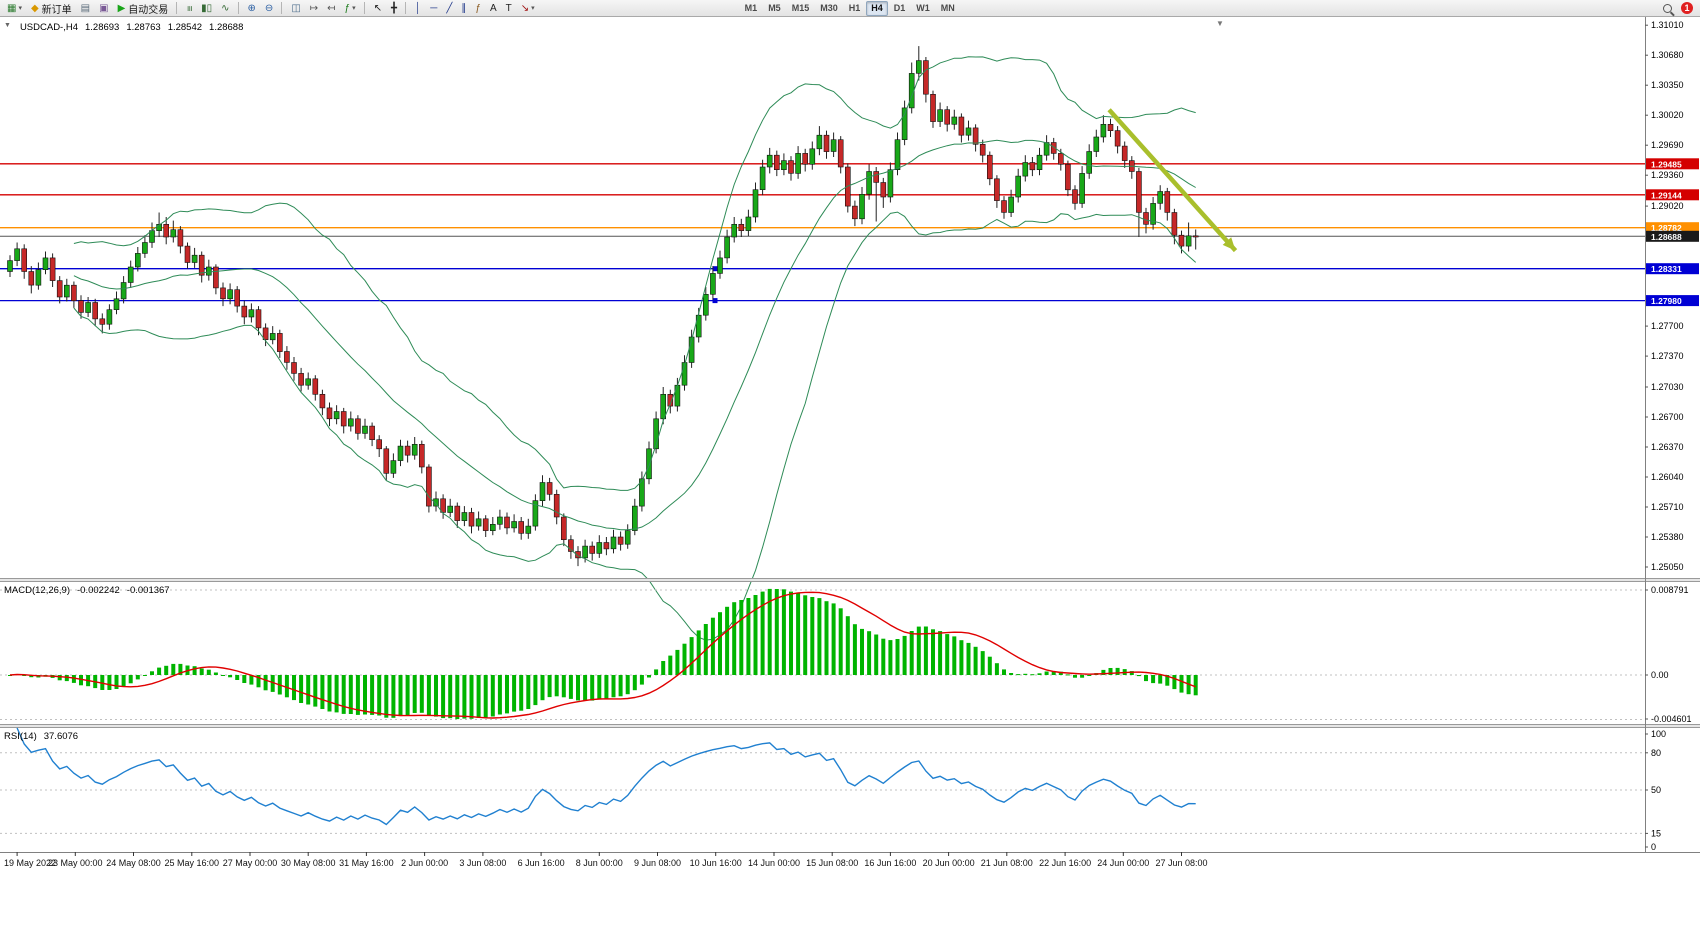 This screenshot has width=1700, height=942. Describe the element at coordinates (774, 863) in the screenshot. I see `svg-text: 14 Jun 00:00` at that location.